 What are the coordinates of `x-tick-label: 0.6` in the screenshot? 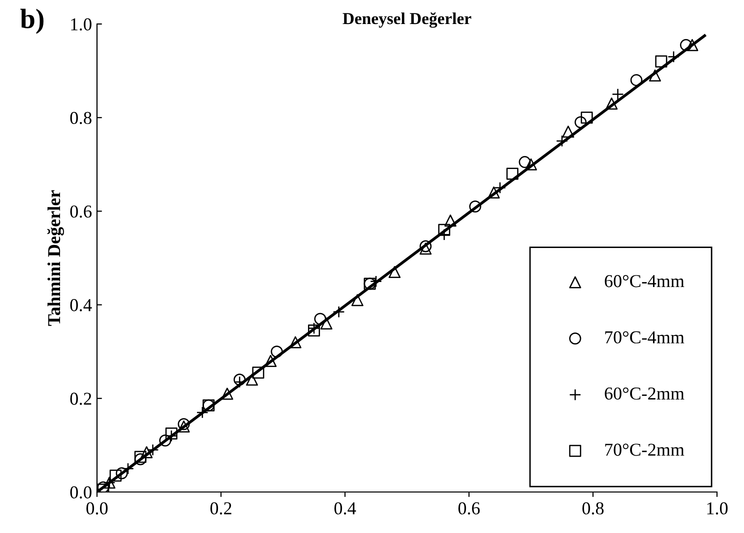 It's located at (469, 508).